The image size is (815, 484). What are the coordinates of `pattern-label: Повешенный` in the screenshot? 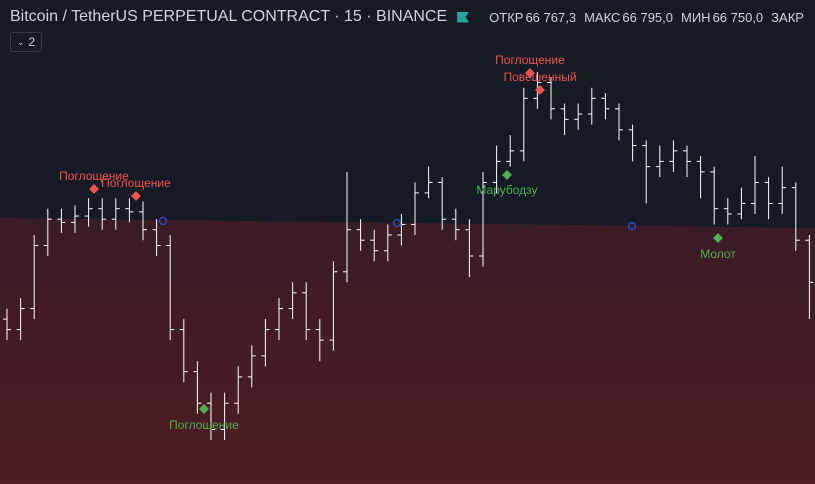 It's located at (539, 77).